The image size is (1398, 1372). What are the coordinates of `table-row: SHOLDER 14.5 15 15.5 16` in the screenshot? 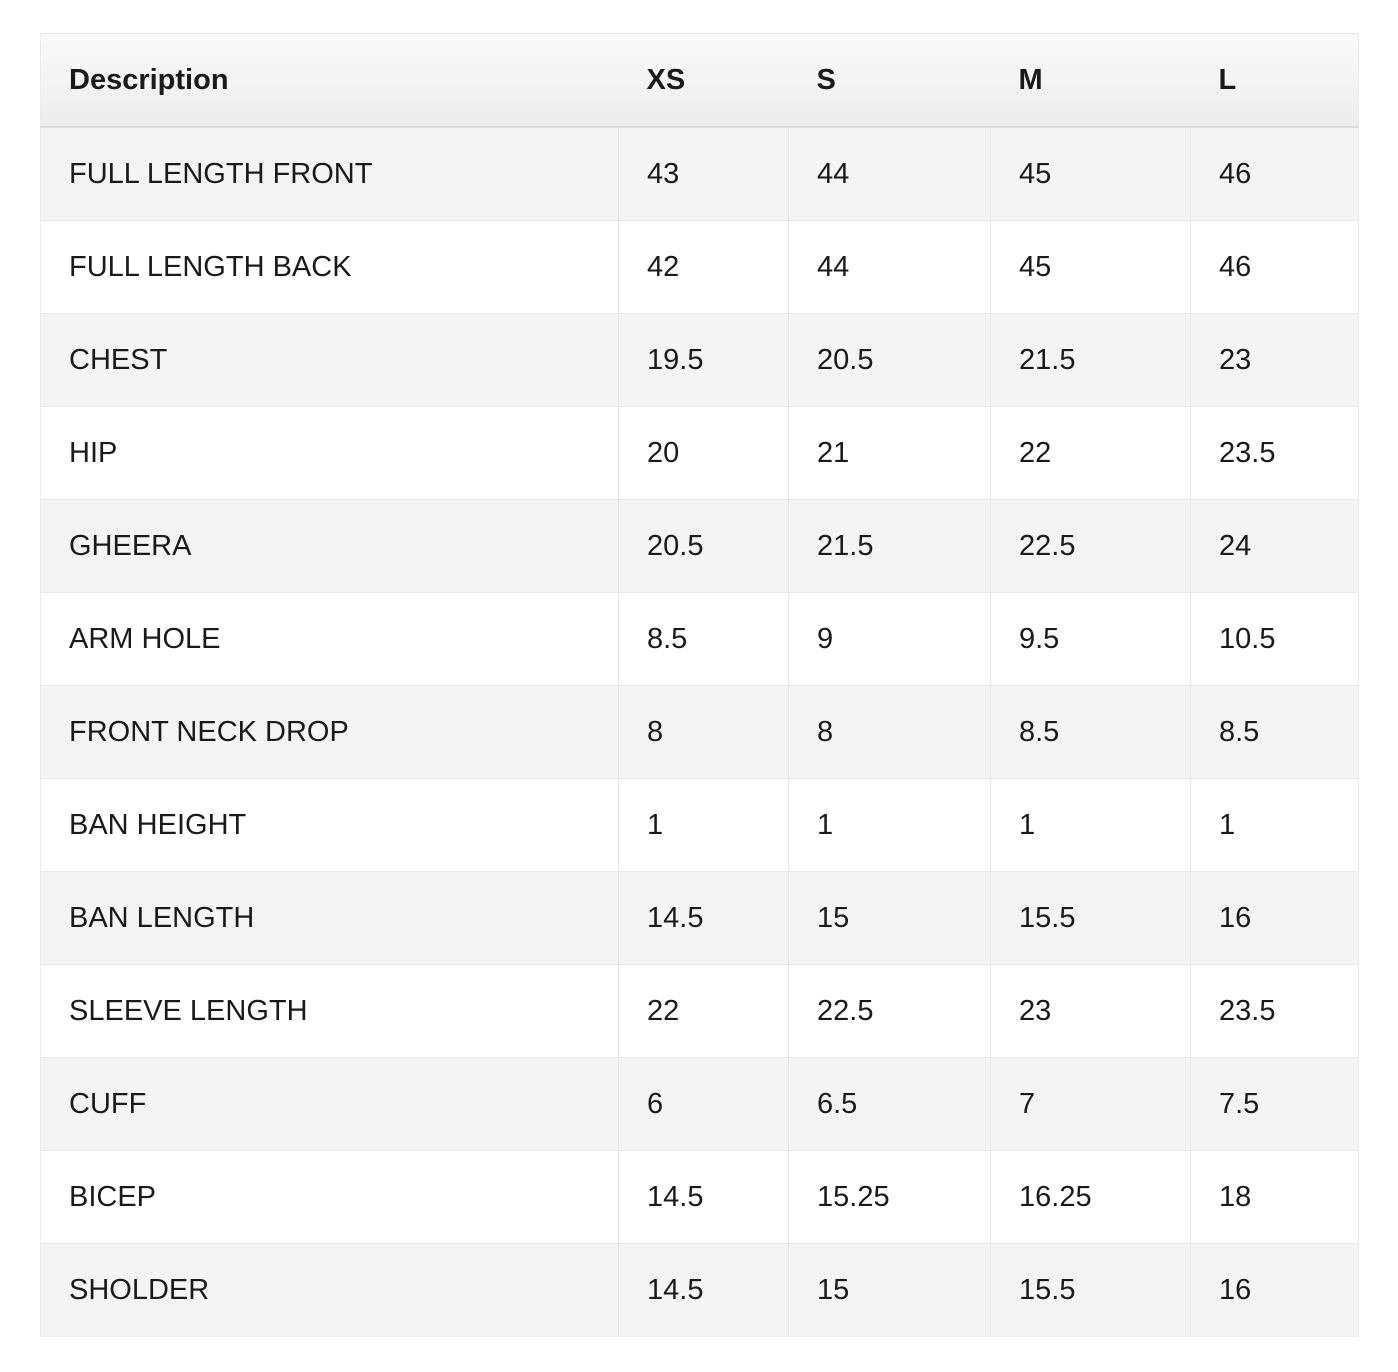 It's located at (699, 1290).